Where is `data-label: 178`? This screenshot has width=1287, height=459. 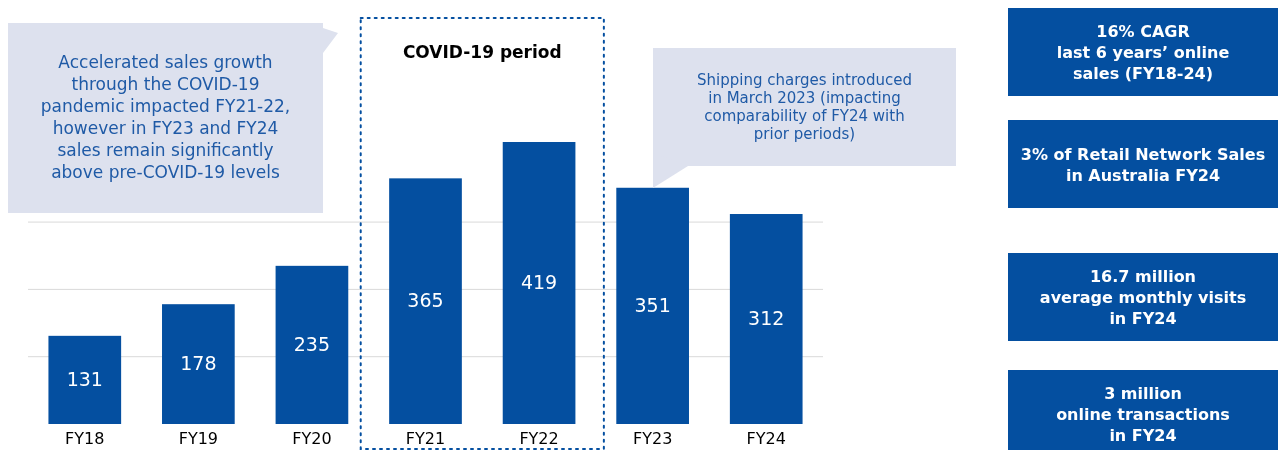
data-label: 178 is located at coordinates (198, 363).